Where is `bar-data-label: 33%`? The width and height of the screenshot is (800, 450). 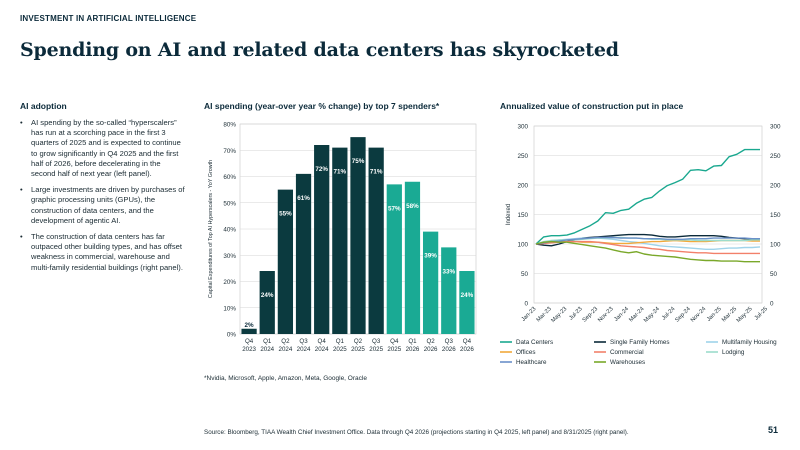 bar-data-label: 33% is located at coordinates (448, 271).